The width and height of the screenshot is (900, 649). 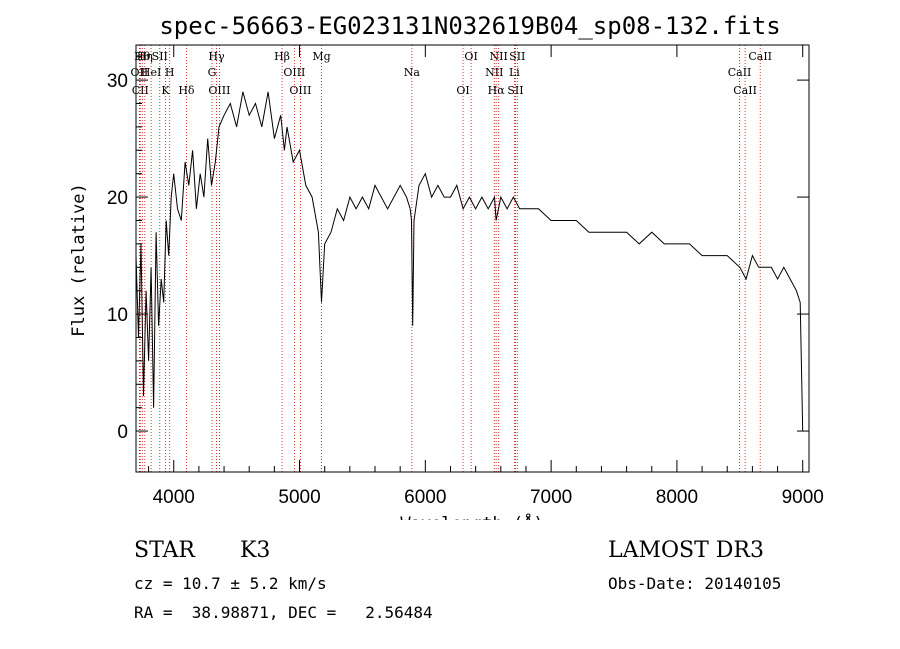 I want to click on marker-label: Hγ, so click(x=216, y=56).